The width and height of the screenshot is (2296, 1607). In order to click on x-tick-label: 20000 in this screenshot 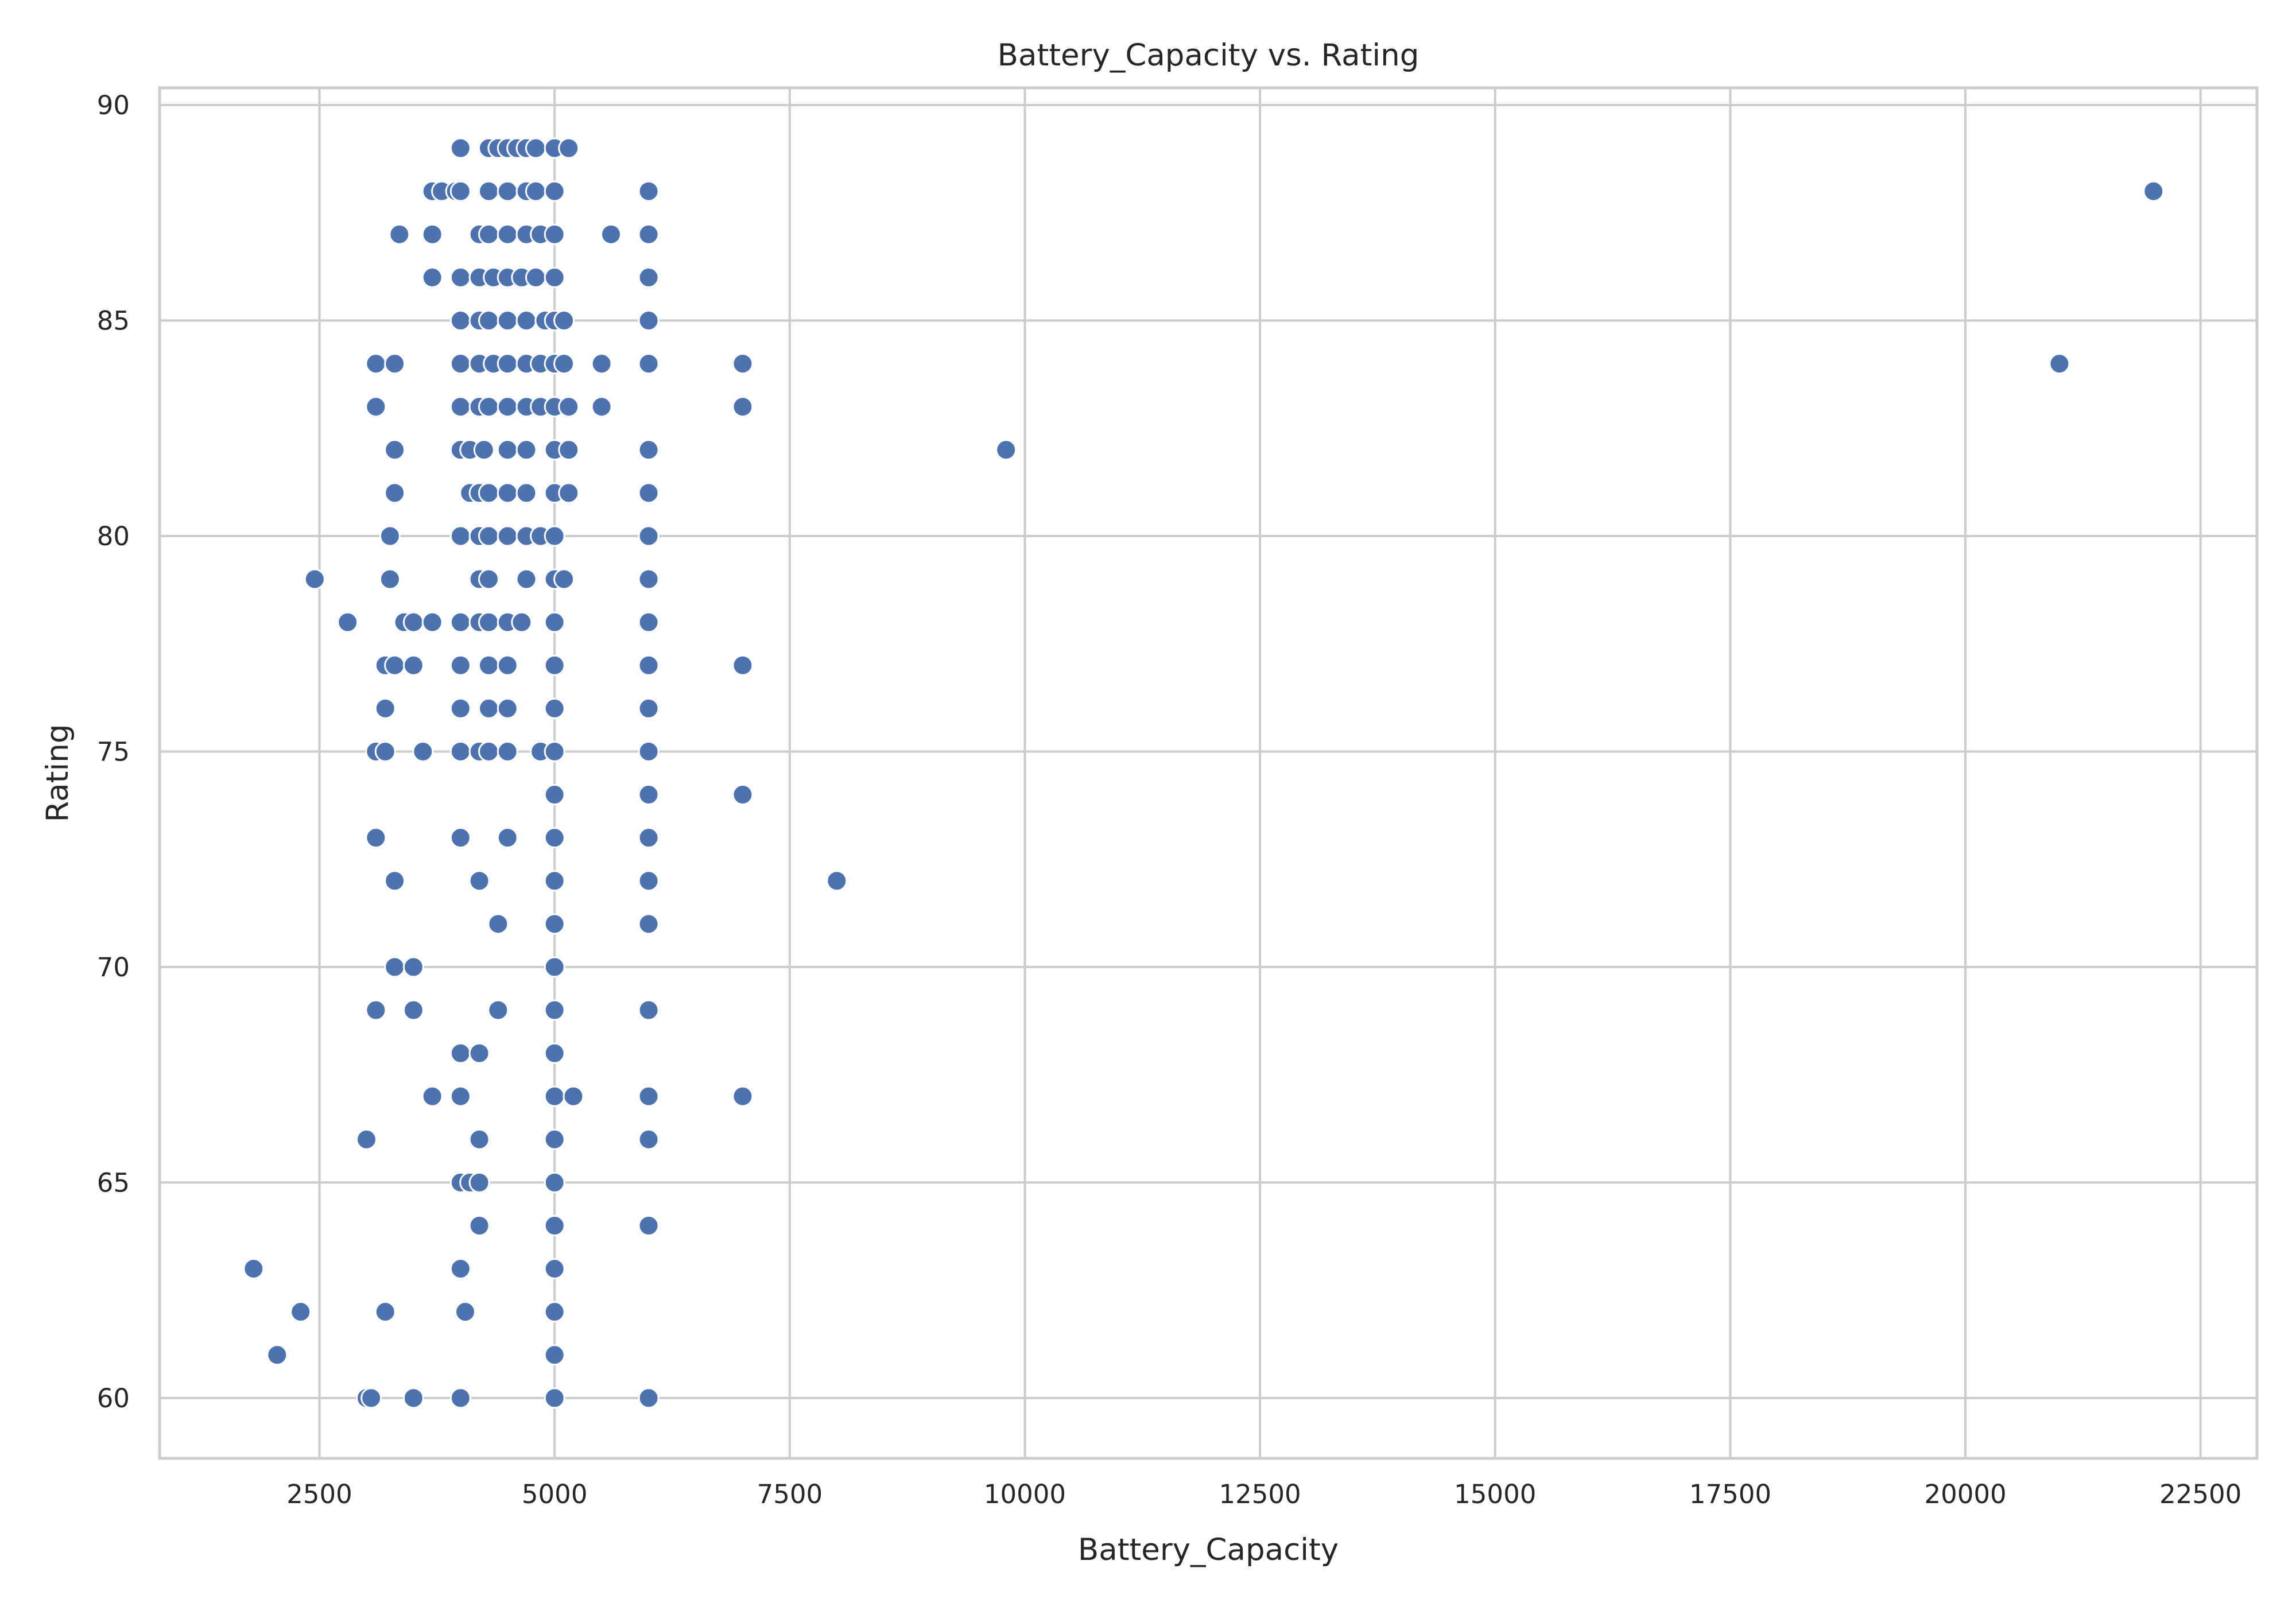, I will do `click(1965, 1494)`.